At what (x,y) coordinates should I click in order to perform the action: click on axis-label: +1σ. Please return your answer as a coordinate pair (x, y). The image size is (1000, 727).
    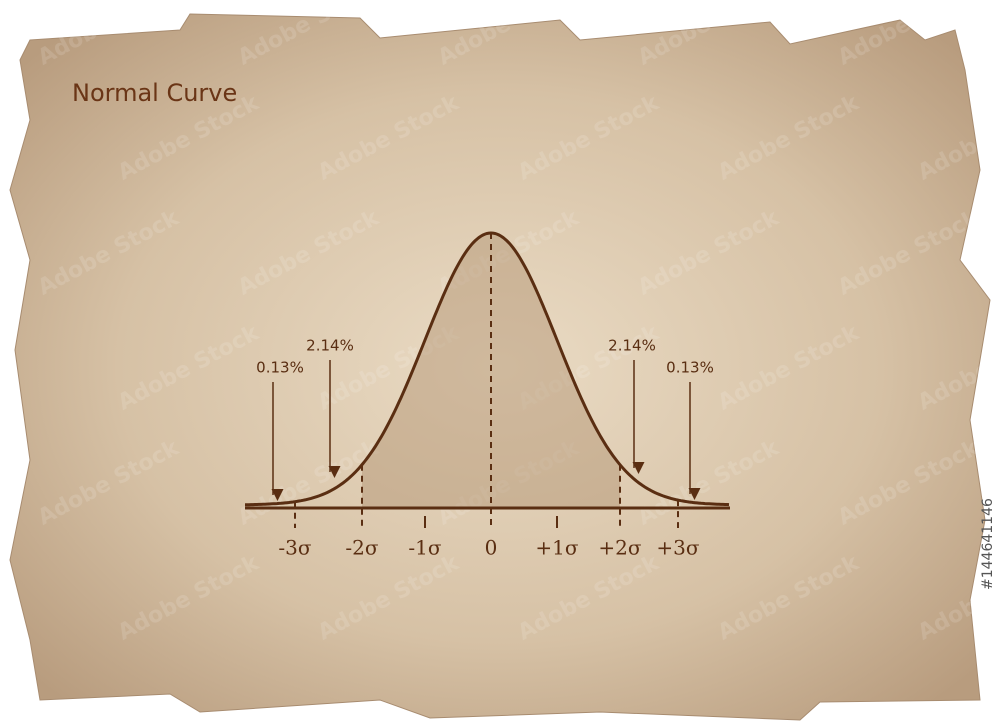
    Looking at the image, I should click on (556, 548).